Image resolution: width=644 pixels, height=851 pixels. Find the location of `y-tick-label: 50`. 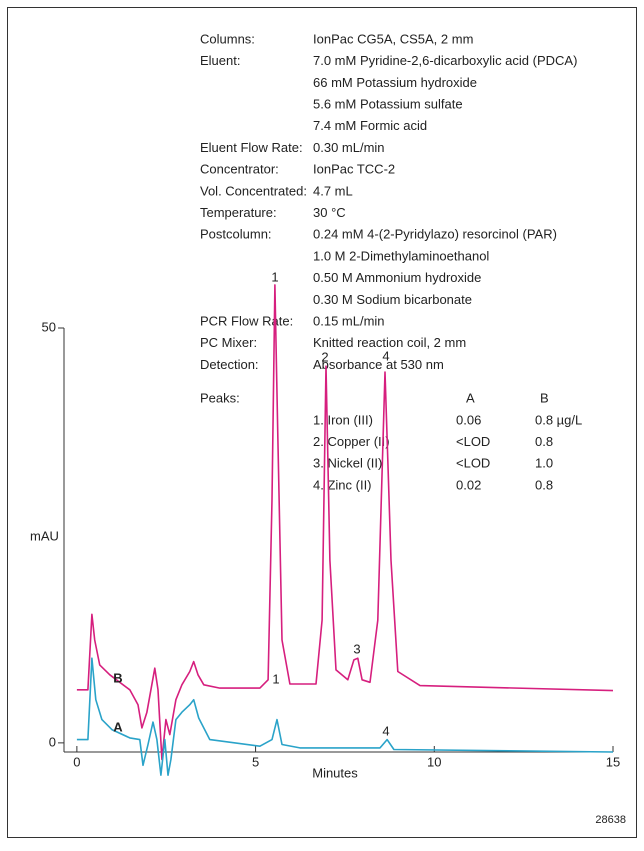

y-tick-label: 50 is located at coordinates (49, 326).